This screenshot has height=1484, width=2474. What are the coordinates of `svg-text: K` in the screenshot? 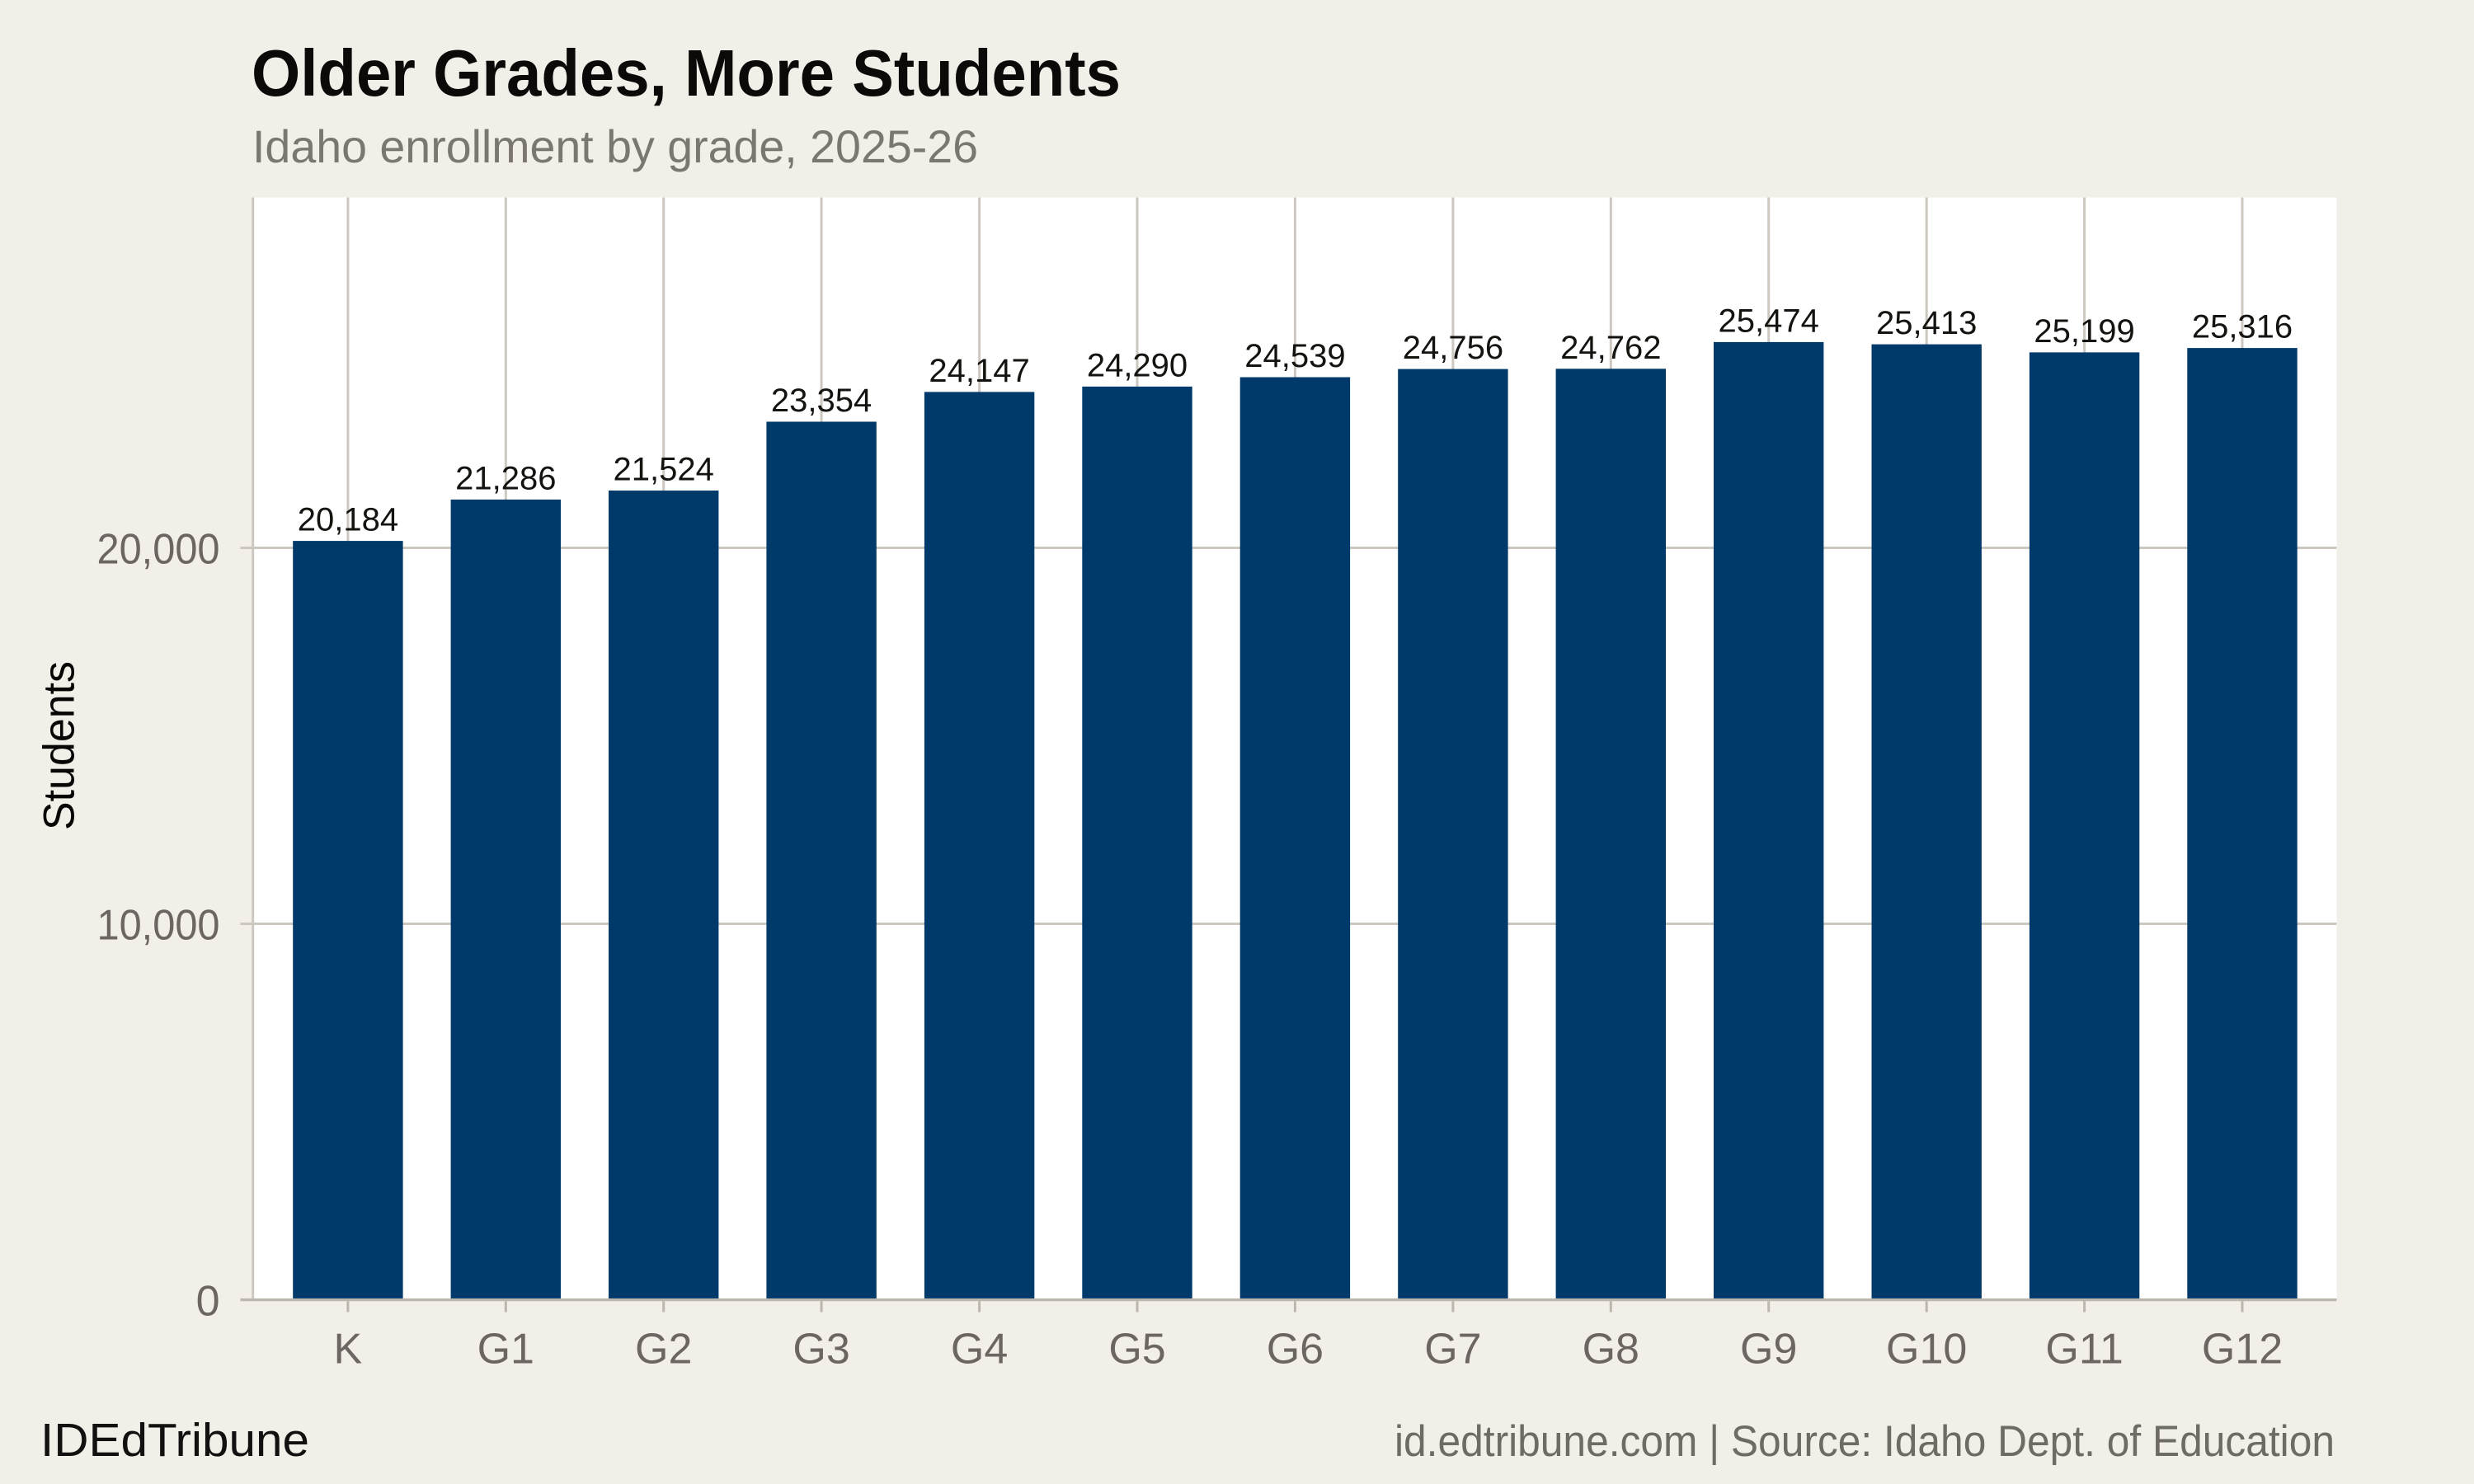 It's located at (348, 1349).